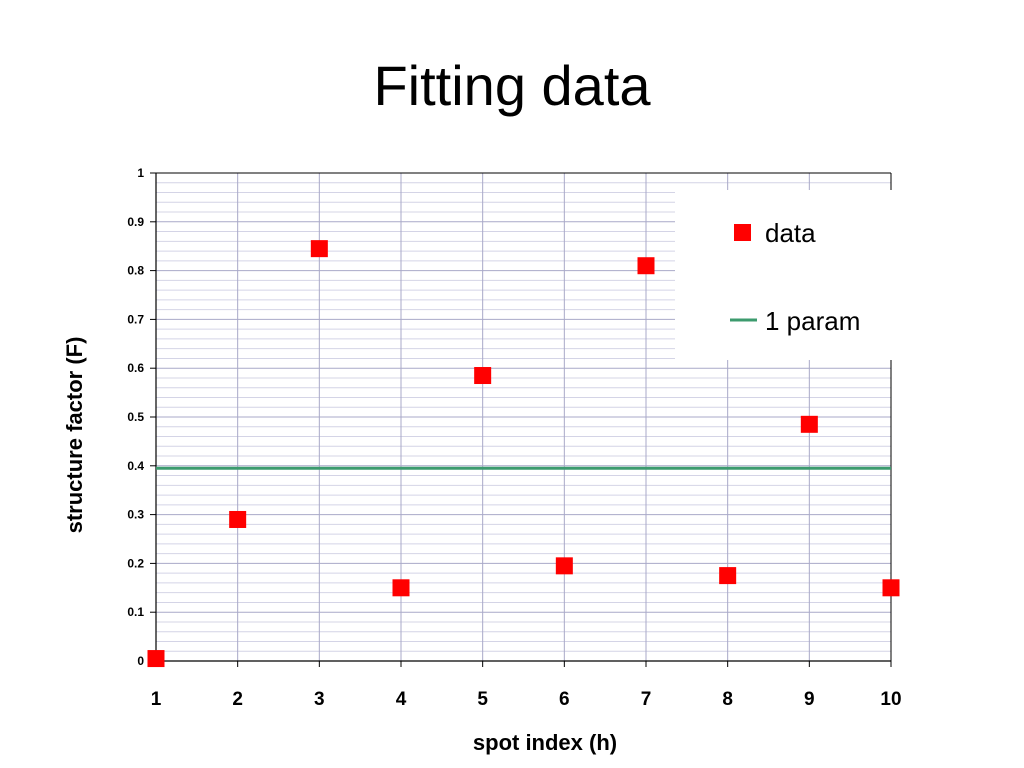  What do you see at coordinates (545, 742) in the screenshot?
I see `x-axis-title: spot index (h)` at bounding box center [545, 742].